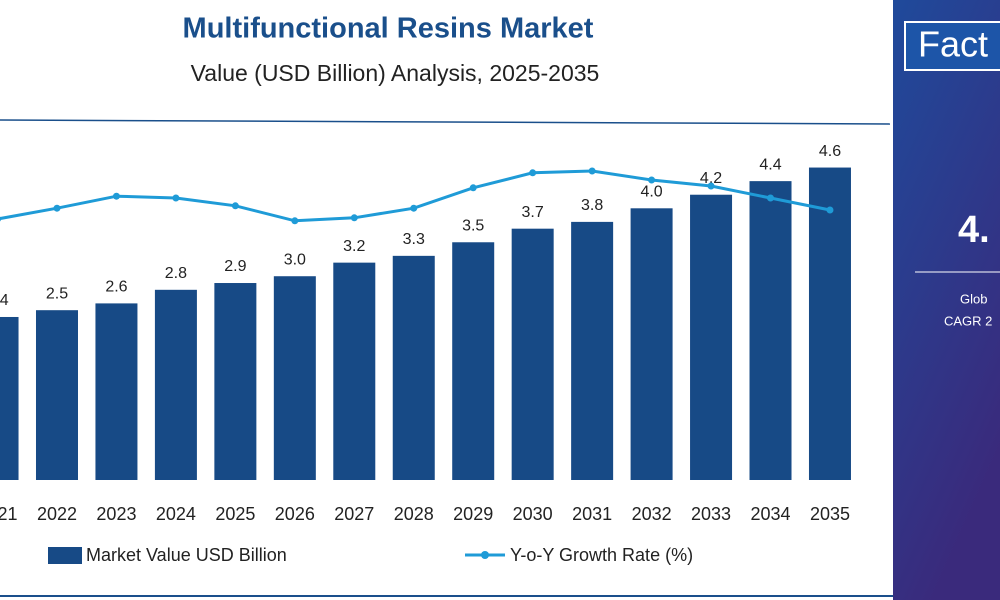 This screenshot has height=600, width=1000. I want to click on x-tick-label: 2022, so click(57, 514).